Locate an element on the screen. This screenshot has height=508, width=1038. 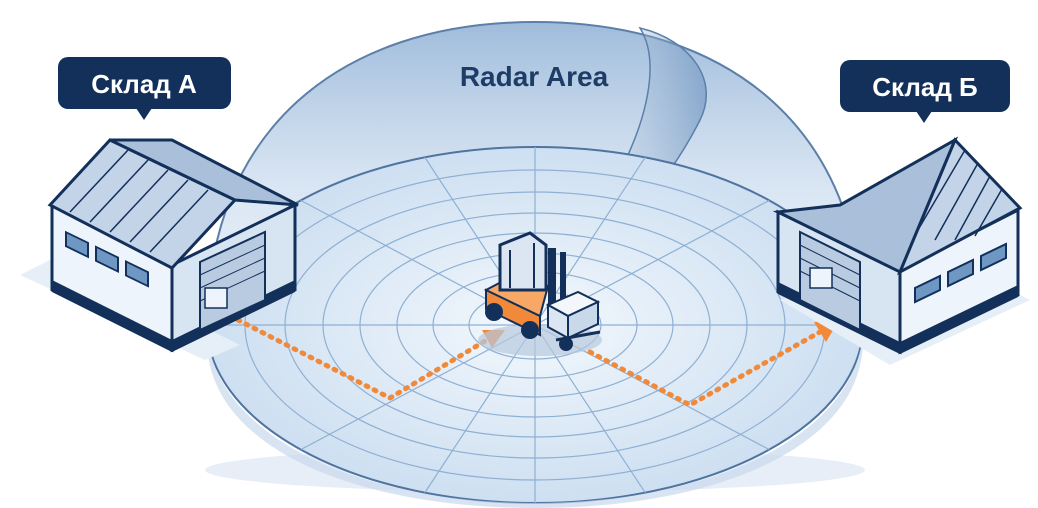
warehouse-a-badge: Склад А is located at coordinates (144, 88).